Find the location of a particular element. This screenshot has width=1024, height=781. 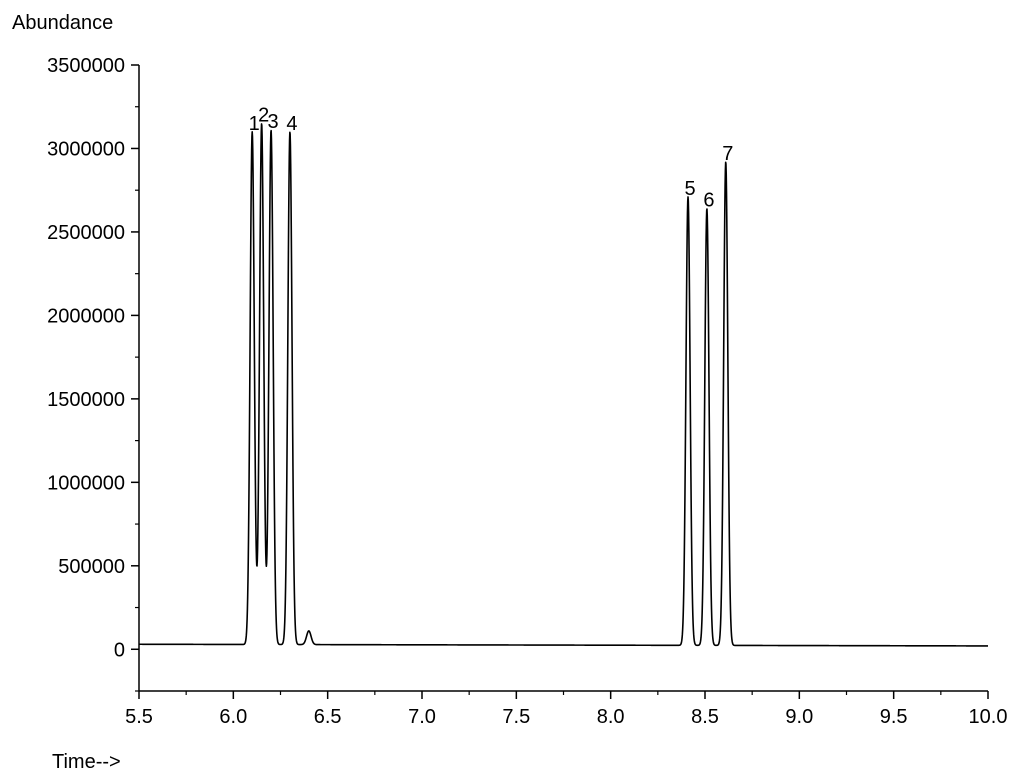

peak-label-5: 5 is located at coordinates (689, 189).